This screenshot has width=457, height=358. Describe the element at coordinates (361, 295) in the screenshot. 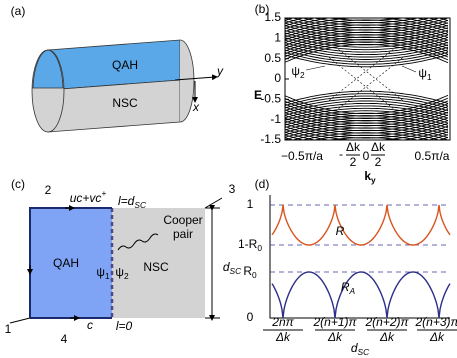

I see `curve-ra` at that location.